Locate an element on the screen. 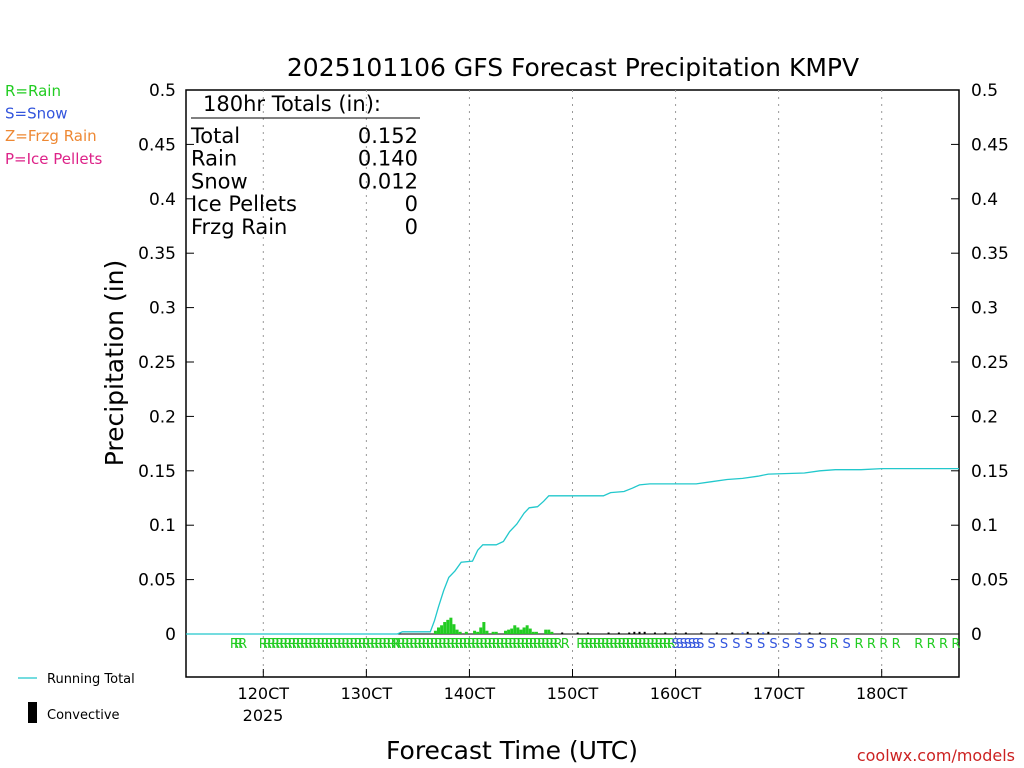  y-tick-label: 0.1 is located at coordinates (162, 526).